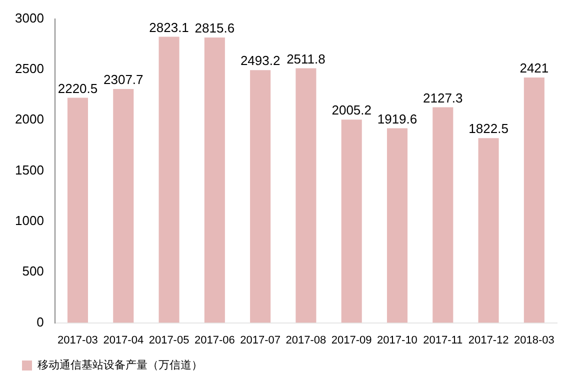 This screenshot has height=389, width=577. What do you see at coordinates (488, 340) in the screenshot?
I see `x-tick-label: 2017-12` at bounding box center [488, 340].